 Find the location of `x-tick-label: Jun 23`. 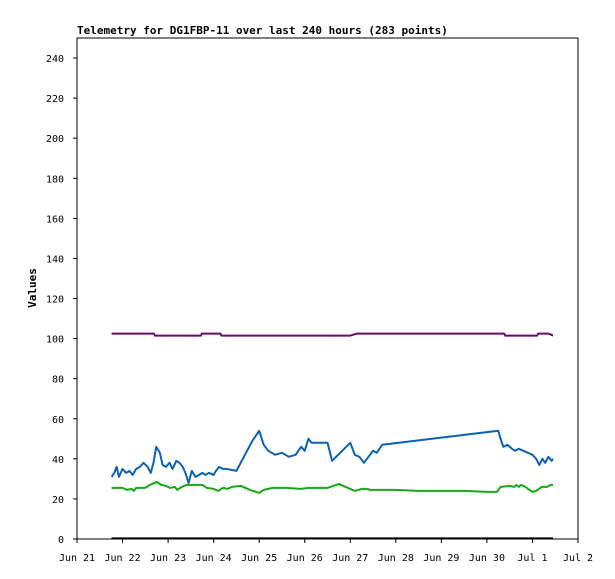

x-tick-label: Jun 23 is located at coordinates (168, 558).